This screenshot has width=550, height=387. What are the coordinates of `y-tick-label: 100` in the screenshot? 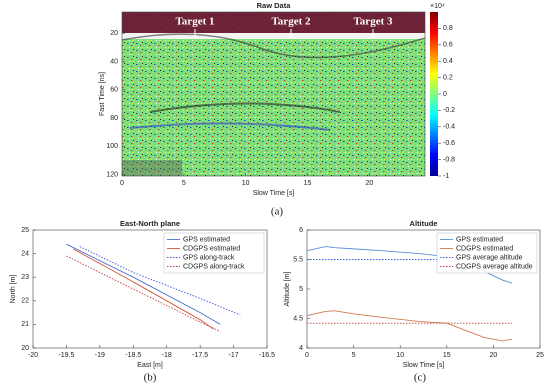 It's located at (112, 146).